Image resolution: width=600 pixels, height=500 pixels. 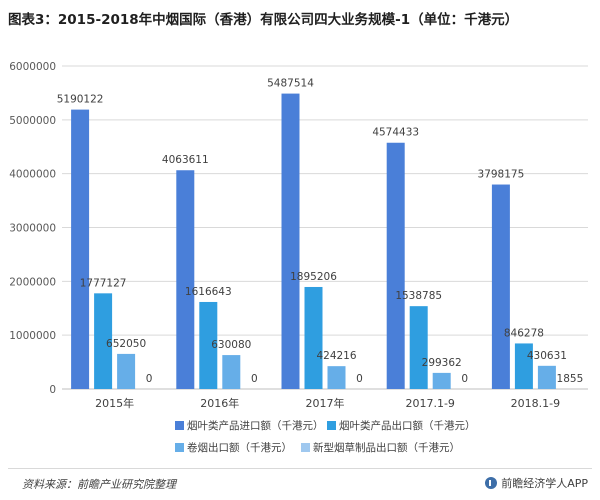 What do you see at coordinates (290, 84) in the screenshot?
I see `data-label: 5487514` at bounding box center [290, 84].